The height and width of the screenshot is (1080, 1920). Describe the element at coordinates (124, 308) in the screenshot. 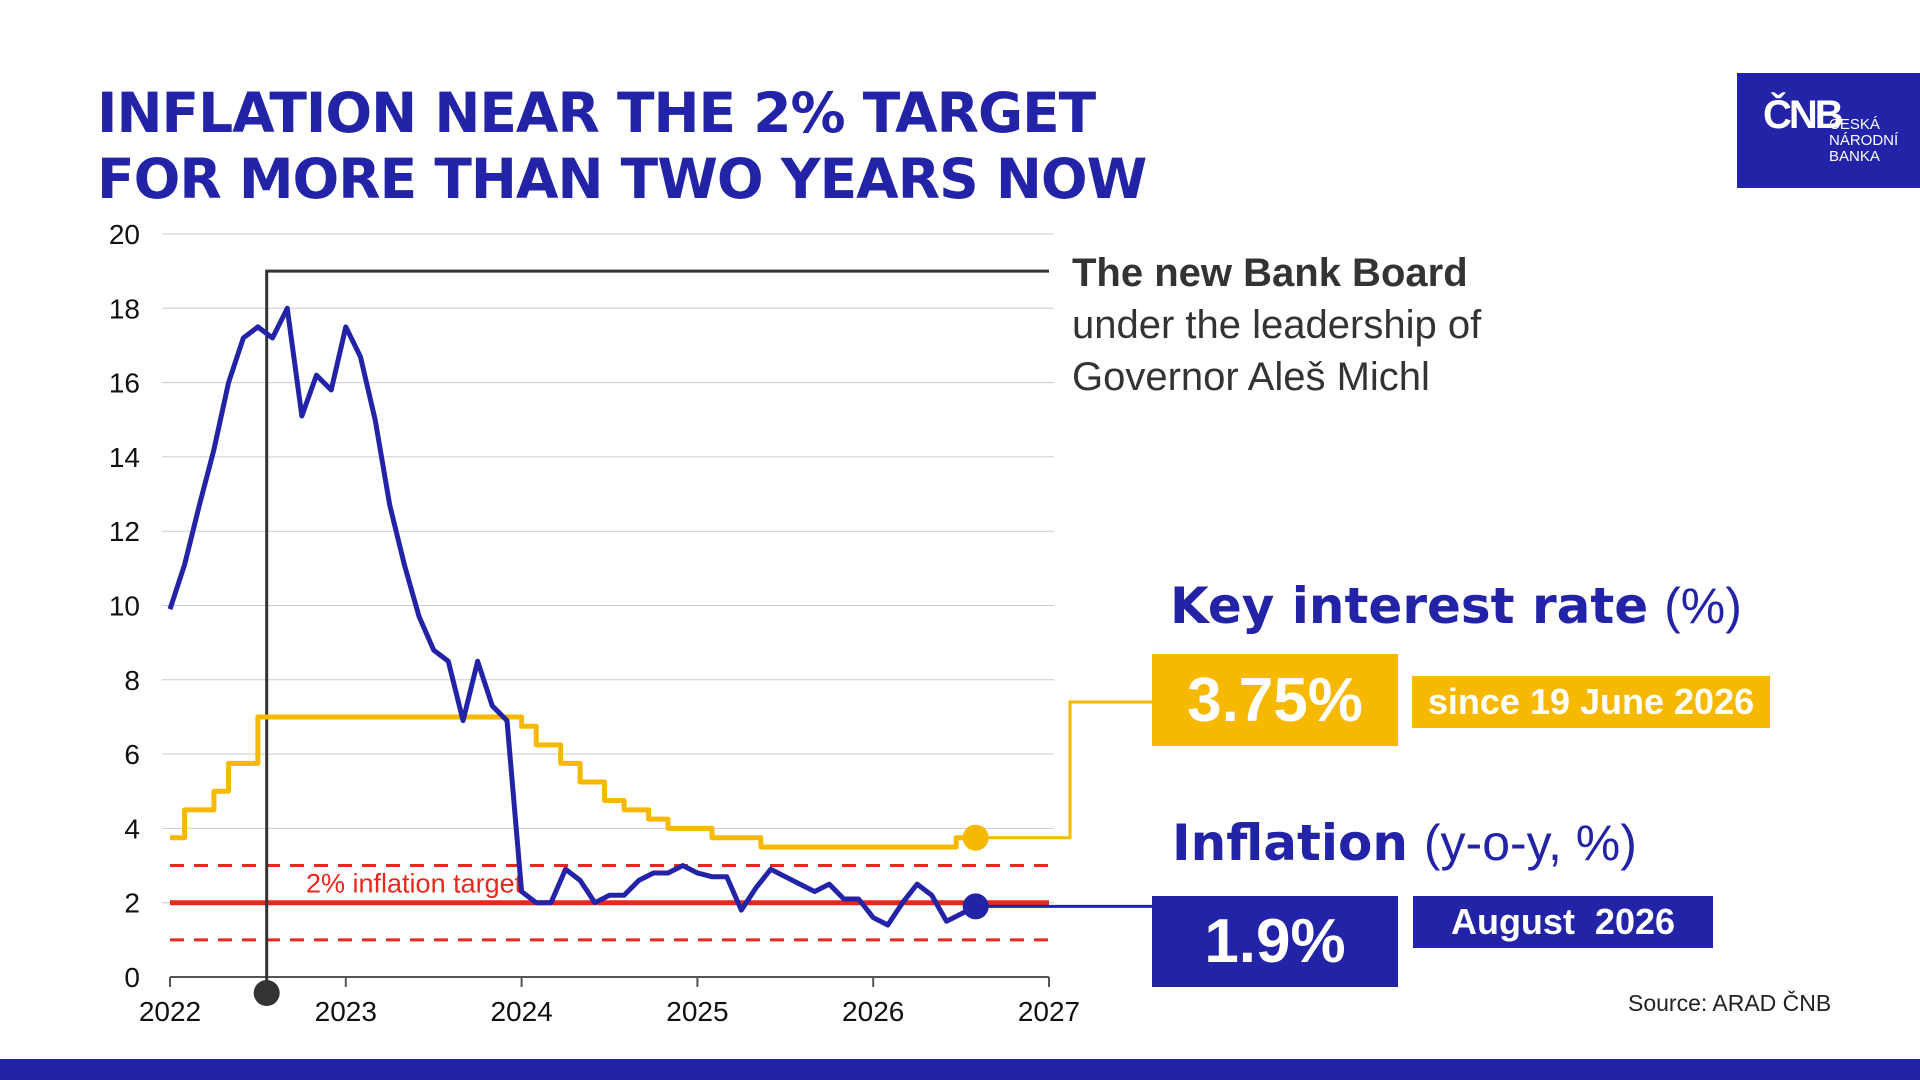

I see `y-tick-label: 18` at that location.